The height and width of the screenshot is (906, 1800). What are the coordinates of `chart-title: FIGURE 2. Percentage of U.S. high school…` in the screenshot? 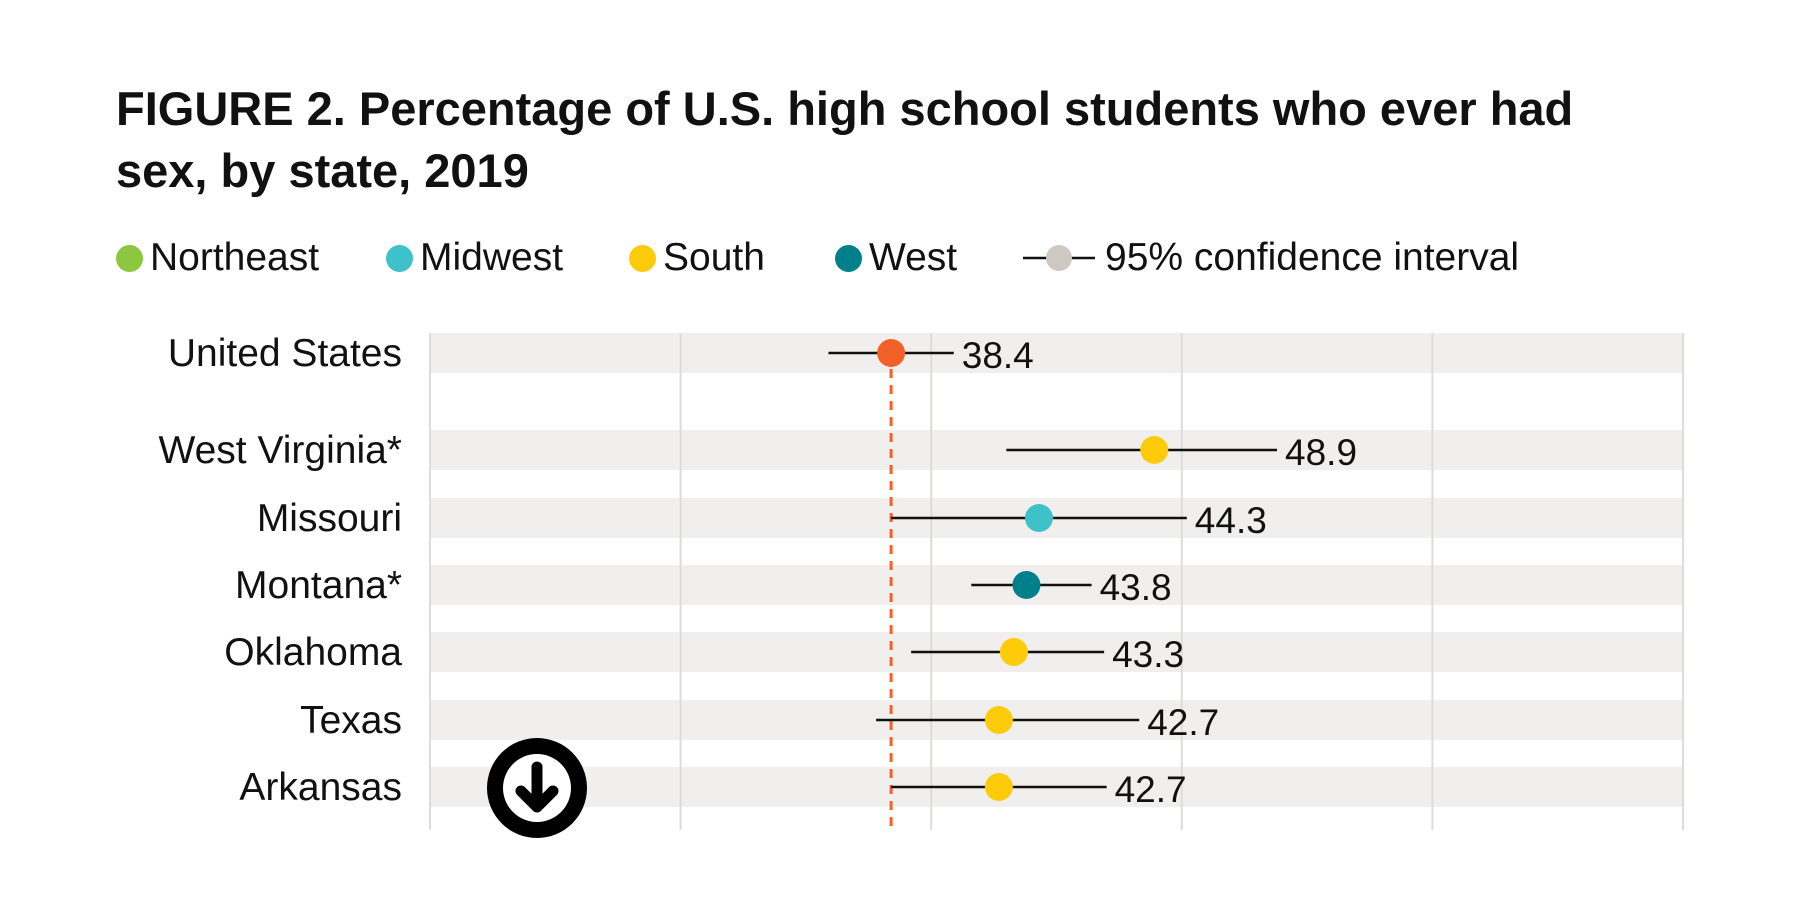 It's located at (845, 139).